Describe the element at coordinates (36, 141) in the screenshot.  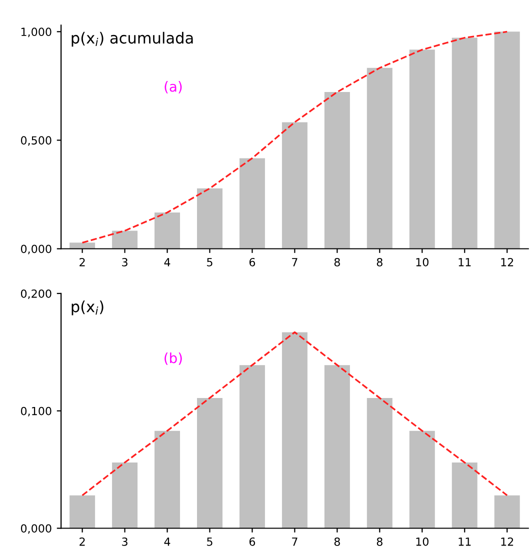
I see `y-tick-label: 0,500` at that location.